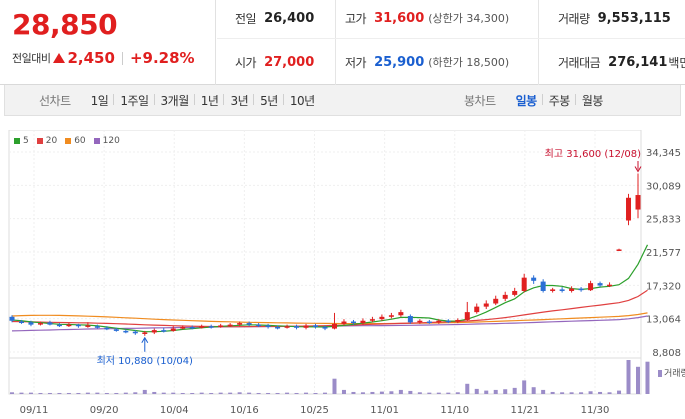 The image size is (685, 419). What do you see at coordinates (145, 340) in the screenshot?
I see `low-arrow-head` at bounding box center [145, 340].